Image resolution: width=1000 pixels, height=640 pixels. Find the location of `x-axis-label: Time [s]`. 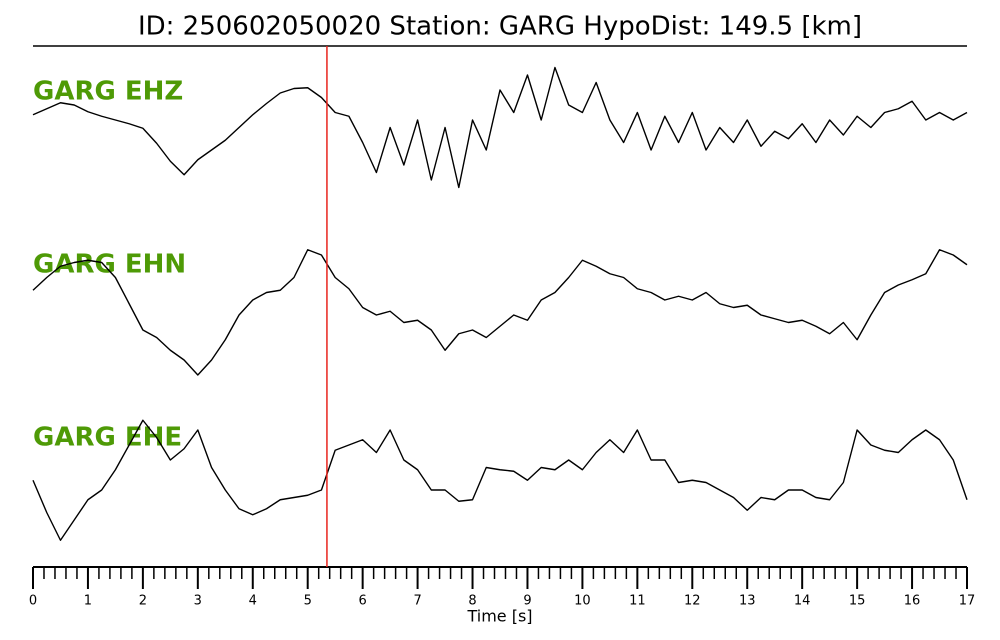

x-axis-label: Time [s] is located at coordinates (499, 616).